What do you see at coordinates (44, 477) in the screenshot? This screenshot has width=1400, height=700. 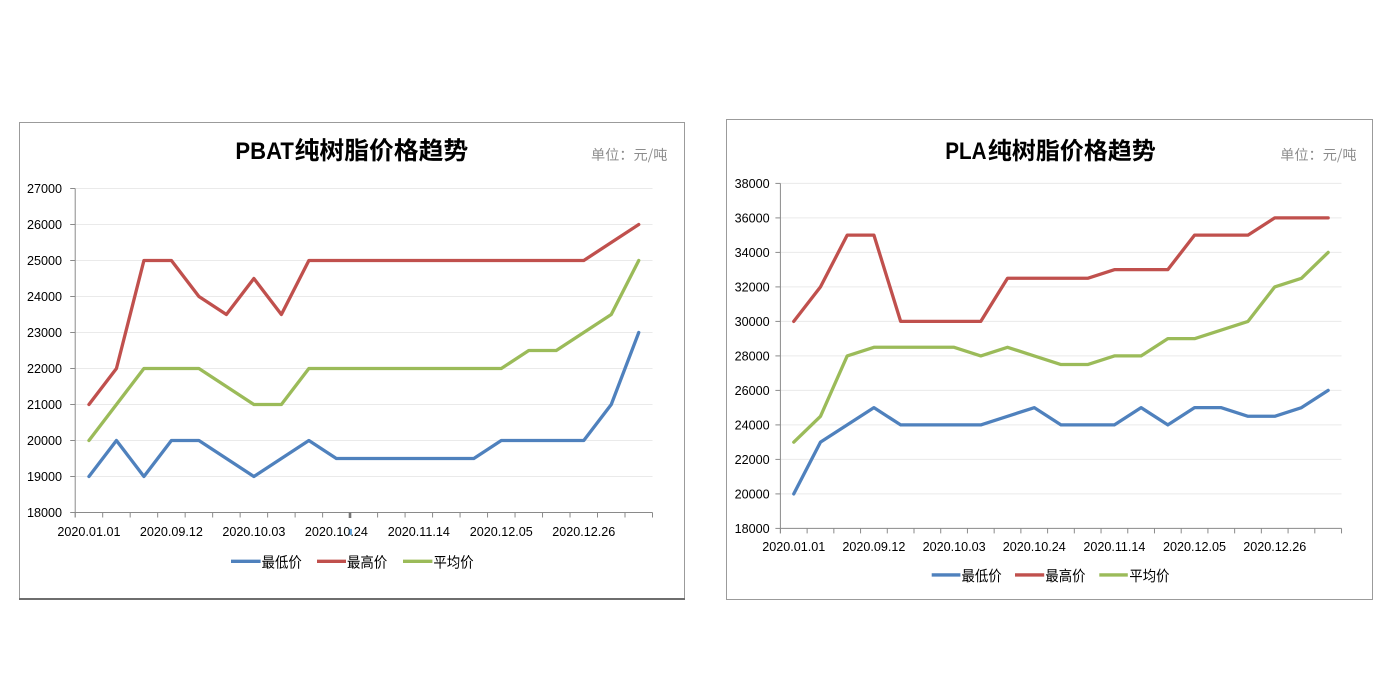 I see `svg-text: 19000` at bounding box center [44, 477].